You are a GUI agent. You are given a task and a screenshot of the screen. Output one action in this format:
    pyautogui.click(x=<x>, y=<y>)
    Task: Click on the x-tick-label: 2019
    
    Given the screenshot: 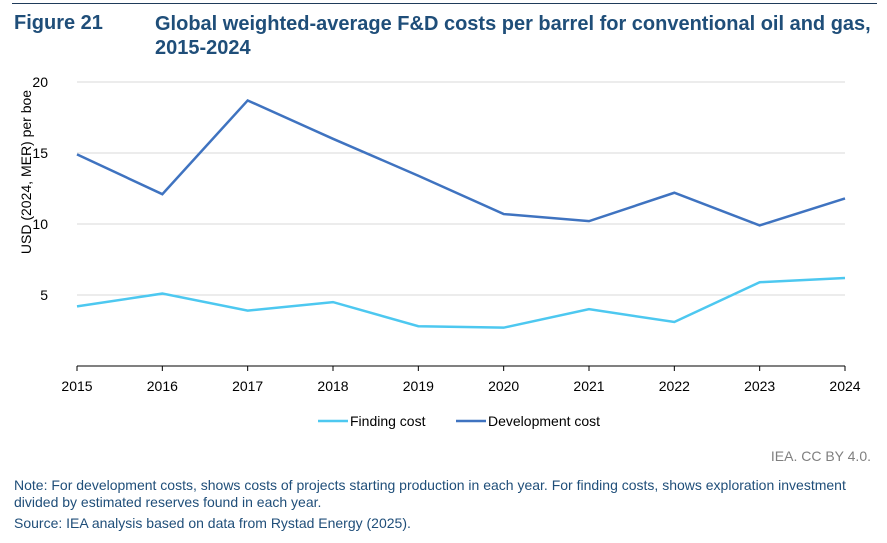 What is the action you would take?
    pyautogui.click(x=418, y=386)
    